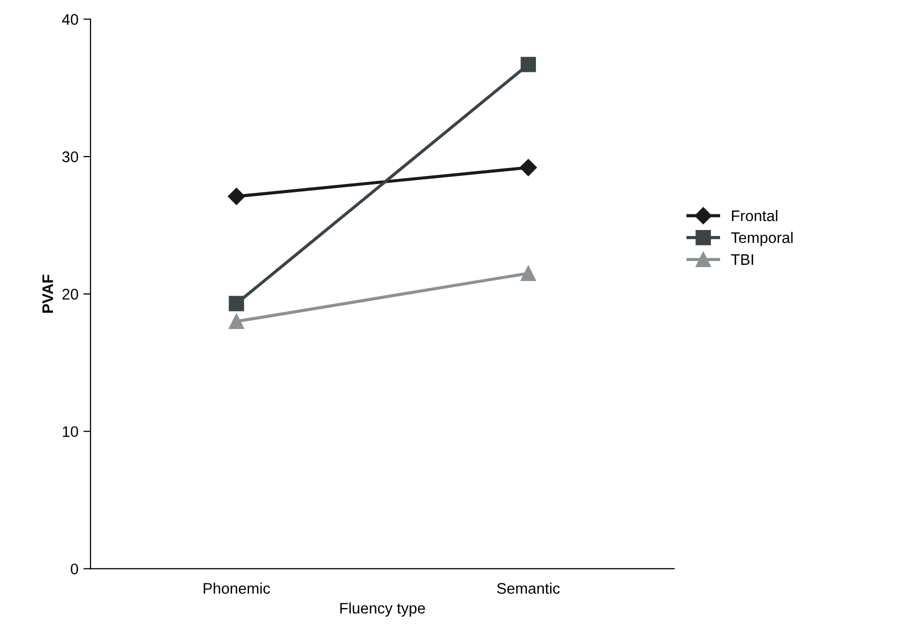 The width and height of the screenshot is (905, 639). What do you see at coordinates (70, 156) in the screenshot?
I see `y-tick-label: 30` at bounding box center [70, 156].